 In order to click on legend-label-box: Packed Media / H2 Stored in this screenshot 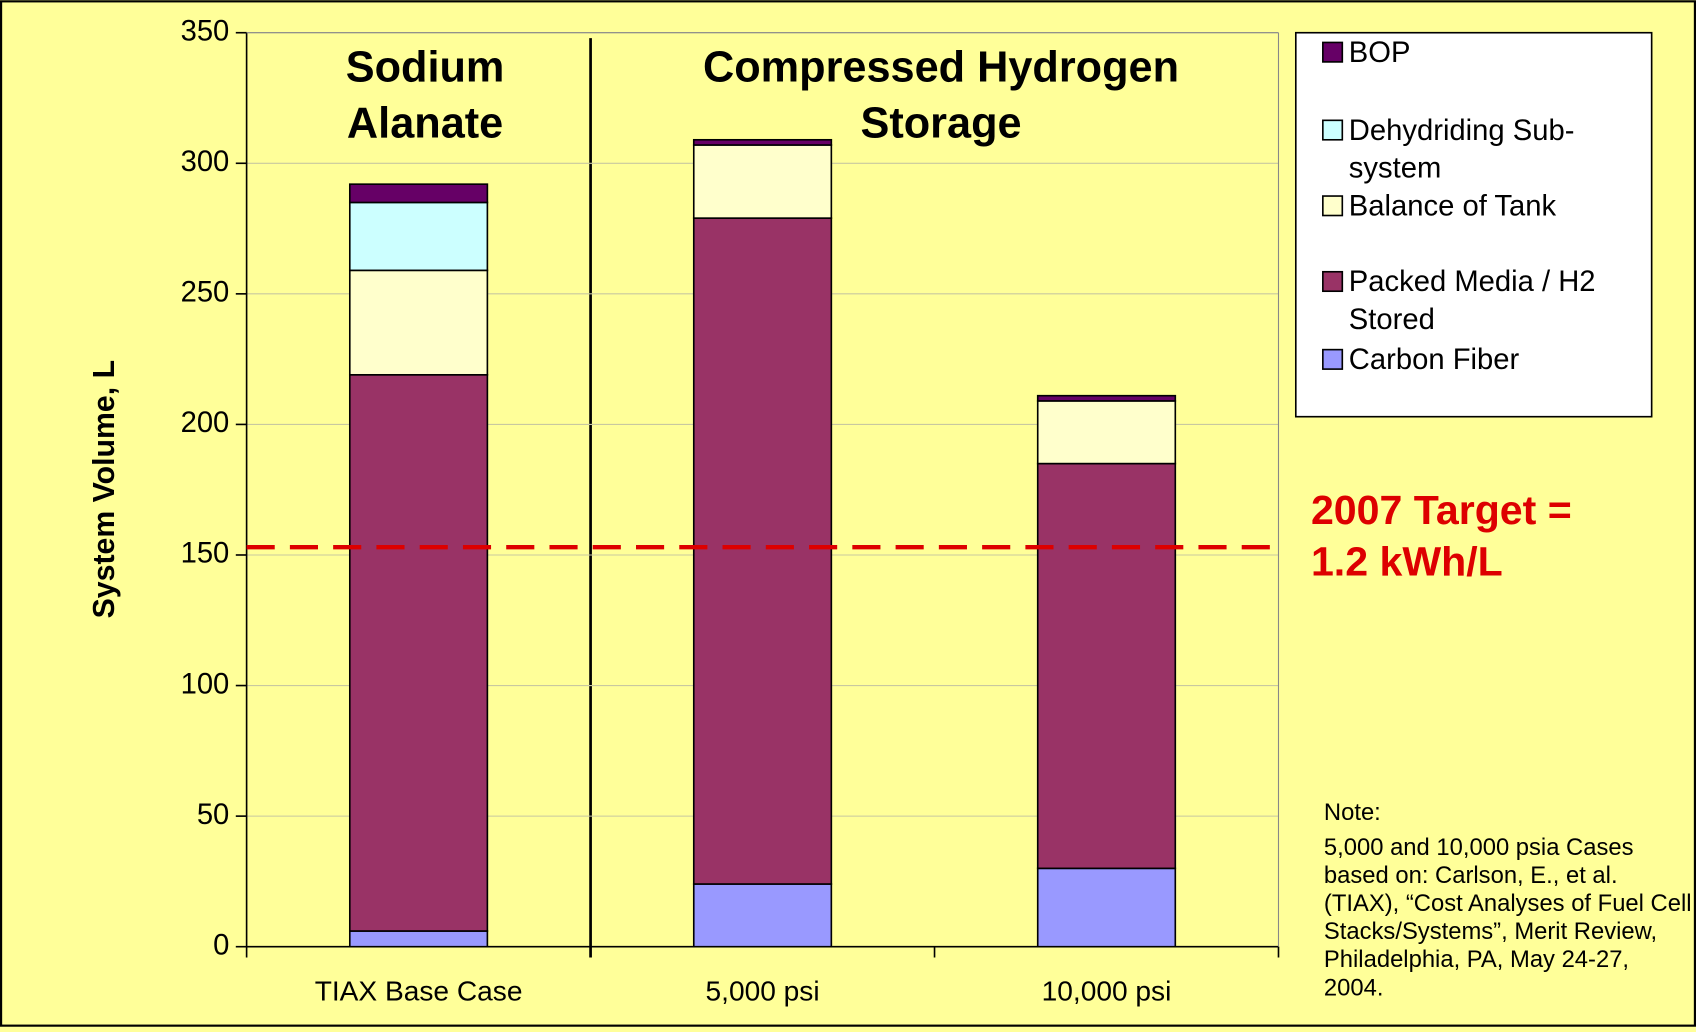, I will do `click(1472, 300)`.